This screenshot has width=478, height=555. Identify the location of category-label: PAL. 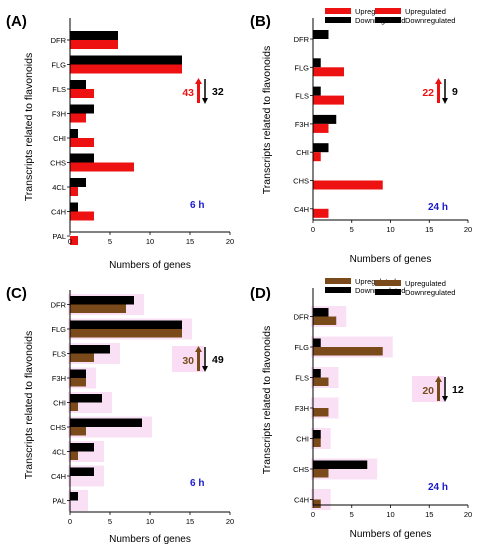
(59, 236).